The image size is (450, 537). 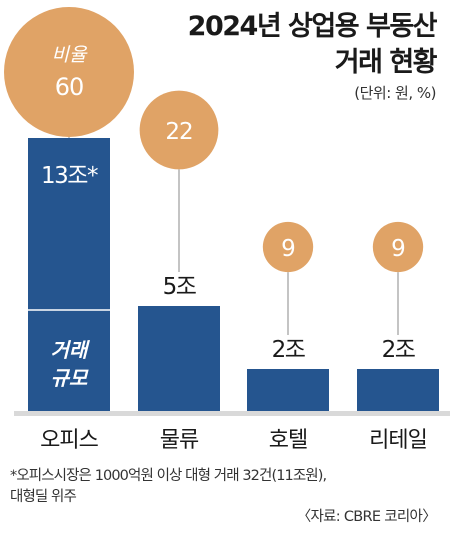 What do you see at coordinates (70, 350) in the screenshot?
I see `volume-legend-label-line1: 거래` at bounding box center [70, 350].